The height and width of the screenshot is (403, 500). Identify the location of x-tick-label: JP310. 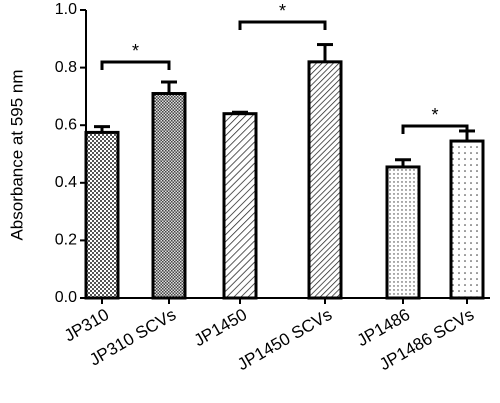
(86, 325).